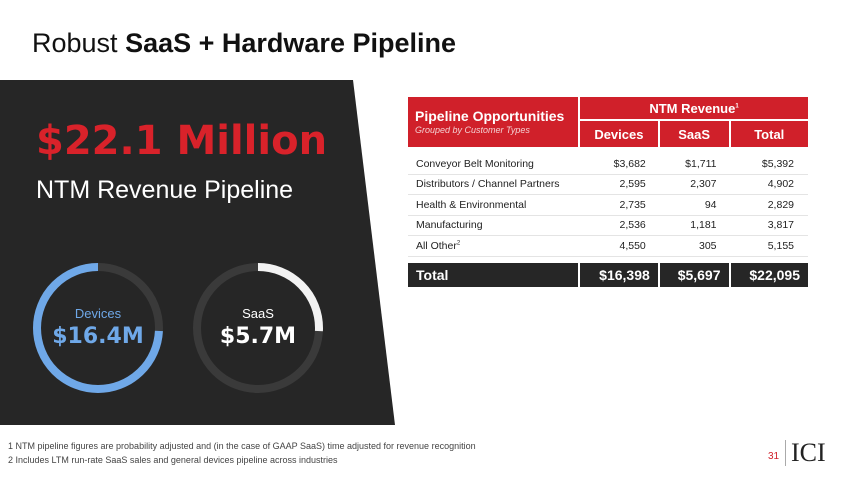 This screenshot has height=478, width=850. Describe the element at coordinates (620, 205) in the screenshot. I see `row-value: 2,735` at that location.